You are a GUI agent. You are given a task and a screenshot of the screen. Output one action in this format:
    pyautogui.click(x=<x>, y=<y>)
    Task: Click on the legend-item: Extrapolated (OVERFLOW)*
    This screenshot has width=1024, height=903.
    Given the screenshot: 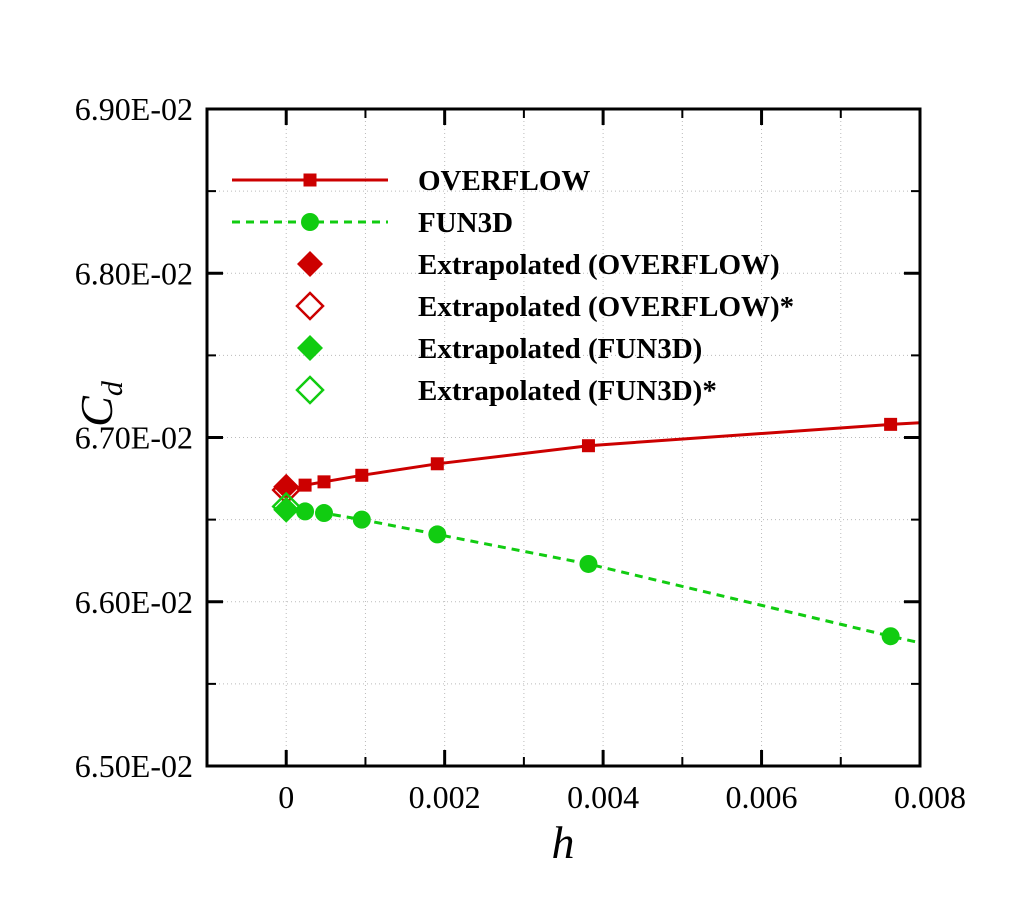 What is the action you would take?
    pyautogui.click(x=544, y=307)
    